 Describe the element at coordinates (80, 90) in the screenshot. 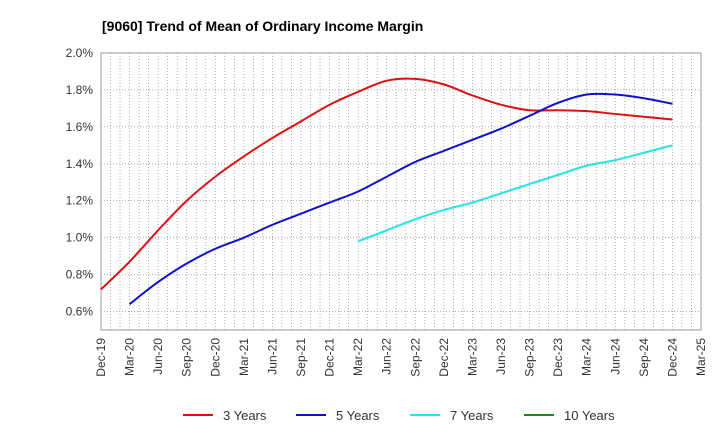

I see `y-tick-label: 1.8%` at that location.